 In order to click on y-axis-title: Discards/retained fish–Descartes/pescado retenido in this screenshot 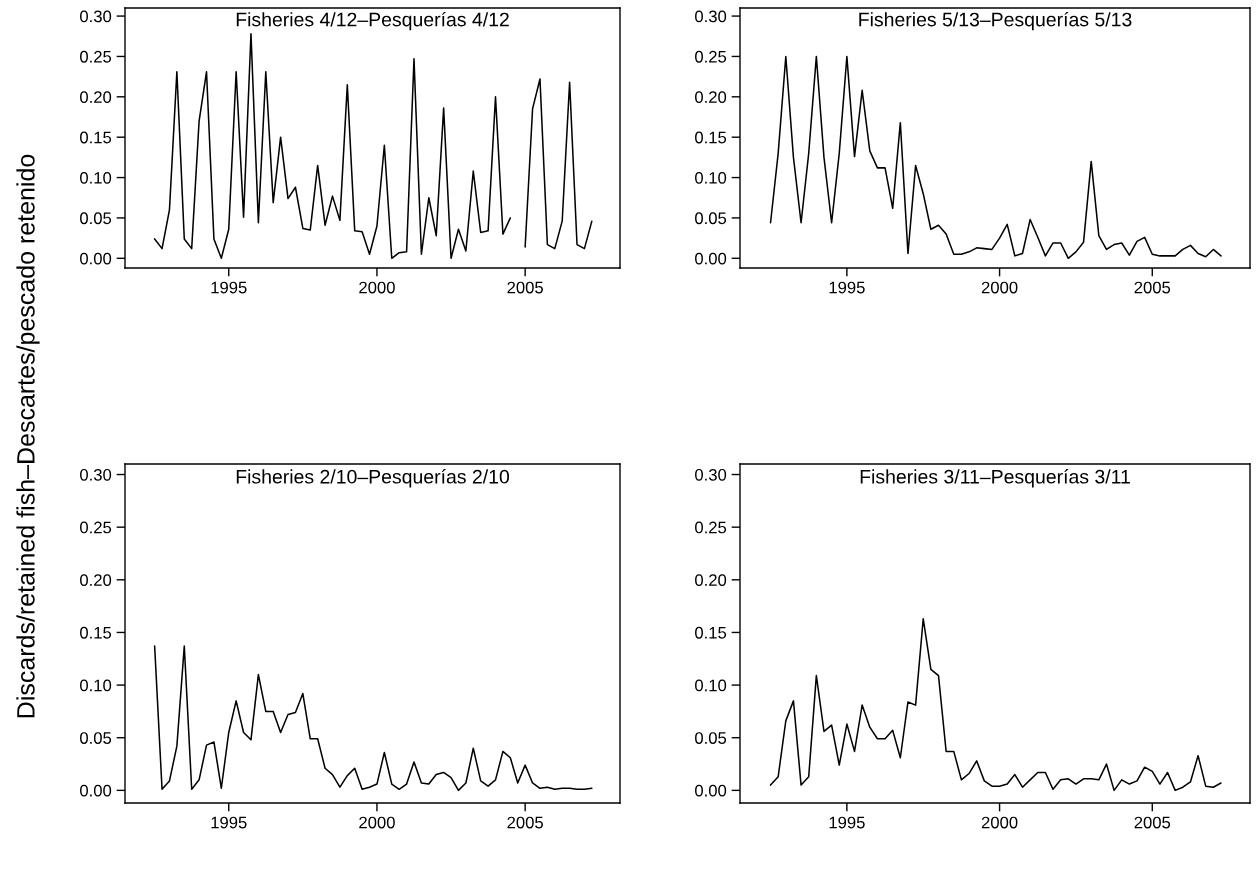, I will do `click(28, 436)`.